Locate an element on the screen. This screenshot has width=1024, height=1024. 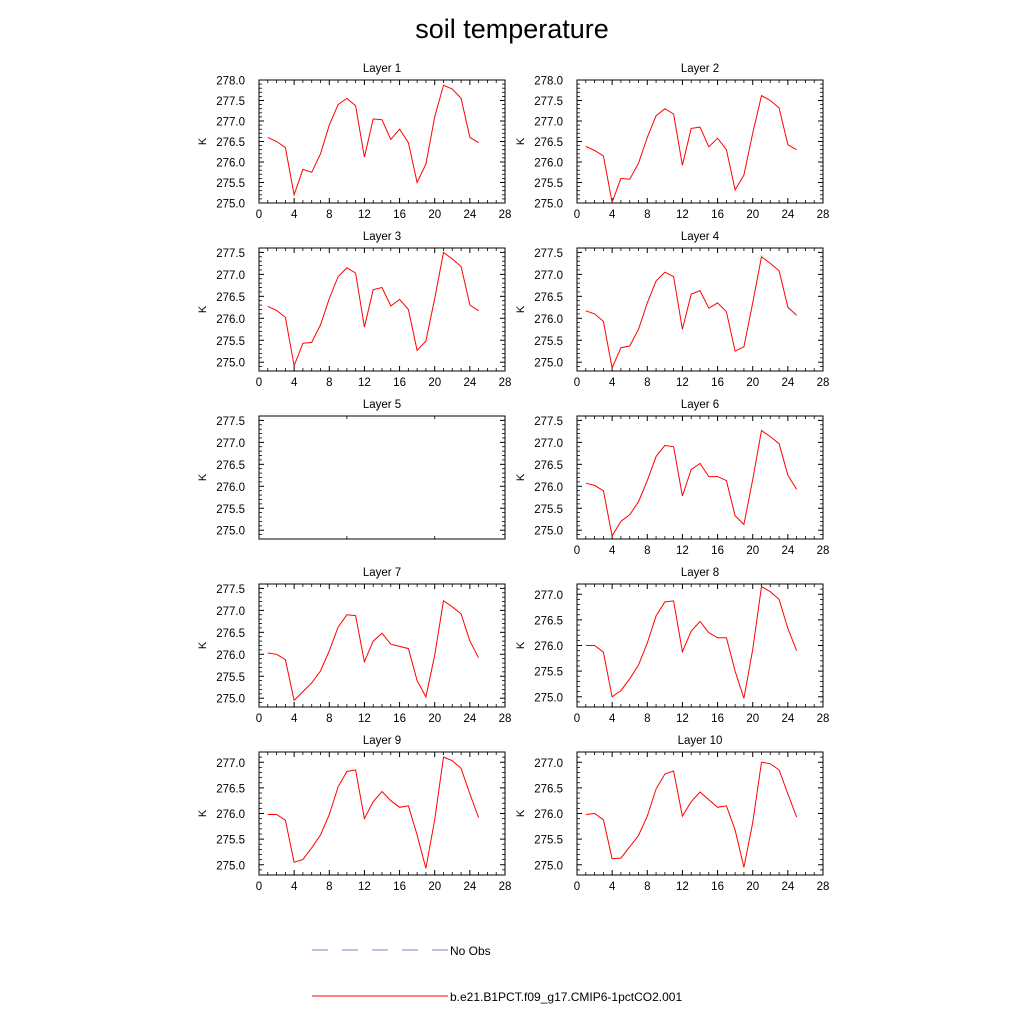
panel-title: Layer 4 is located at coordinates (700, 237).